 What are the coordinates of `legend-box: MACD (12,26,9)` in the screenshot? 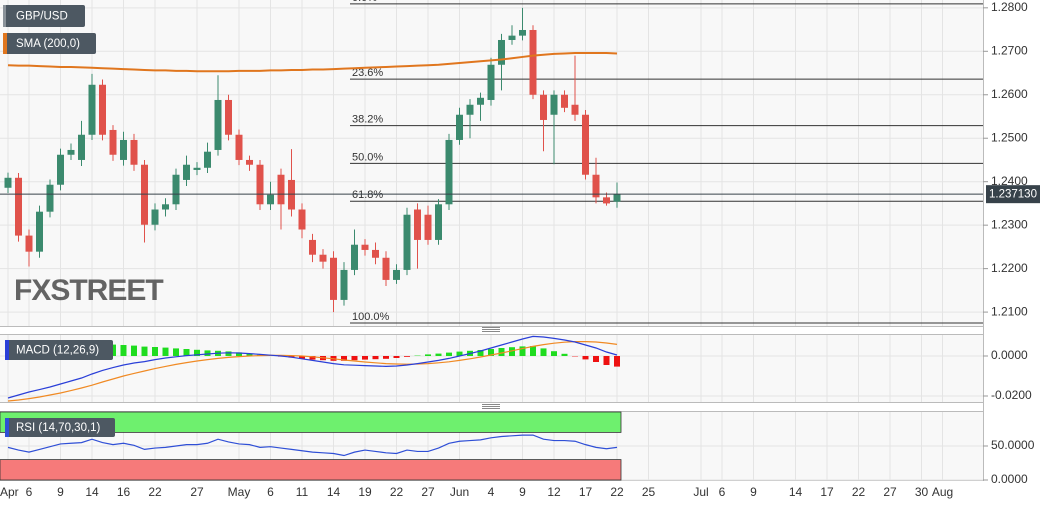 It's located at (59, 350).